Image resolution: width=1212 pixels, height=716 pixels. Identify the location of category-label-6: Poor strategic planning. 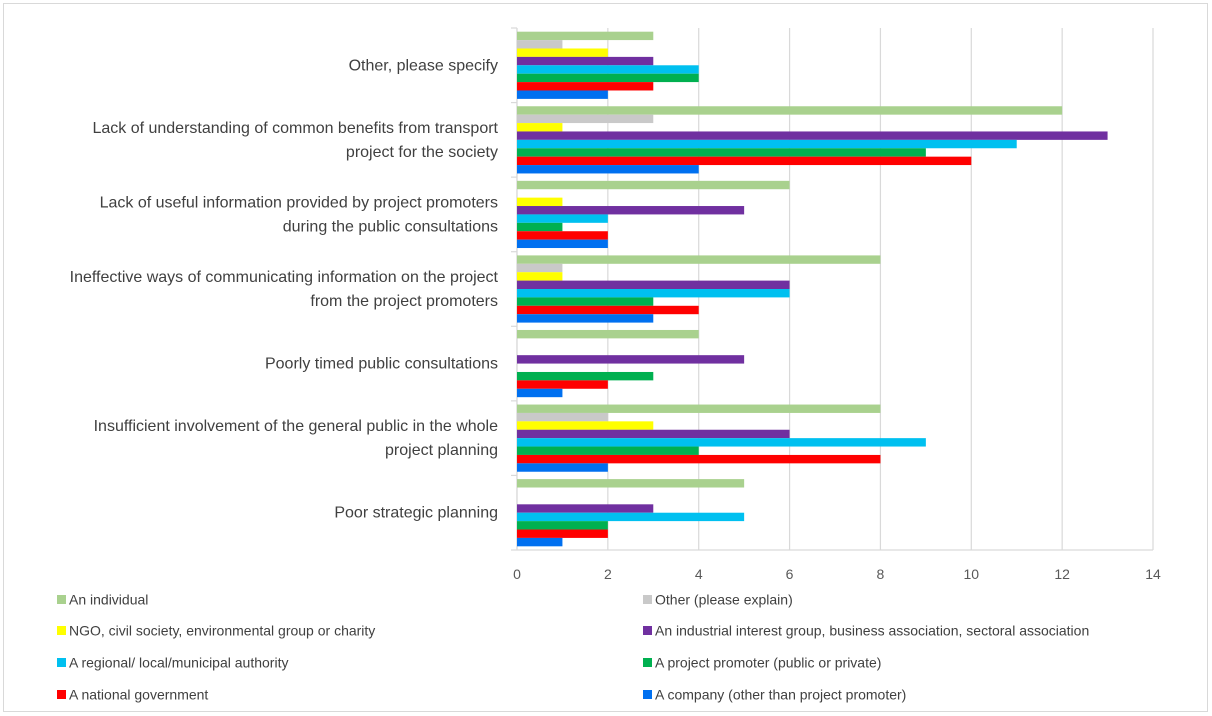
(416, 513).